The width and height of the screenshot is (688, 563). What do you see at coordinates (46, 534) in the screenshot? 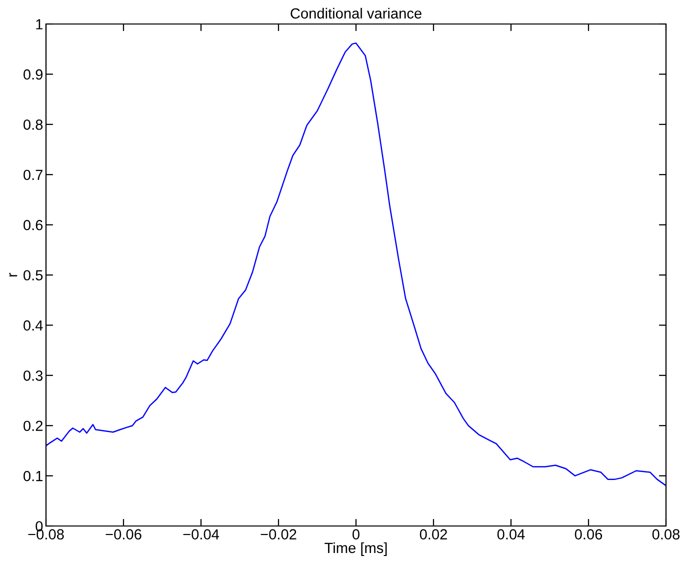
I see `x-tick-label: −0.08` at bounding box center [46, 534].